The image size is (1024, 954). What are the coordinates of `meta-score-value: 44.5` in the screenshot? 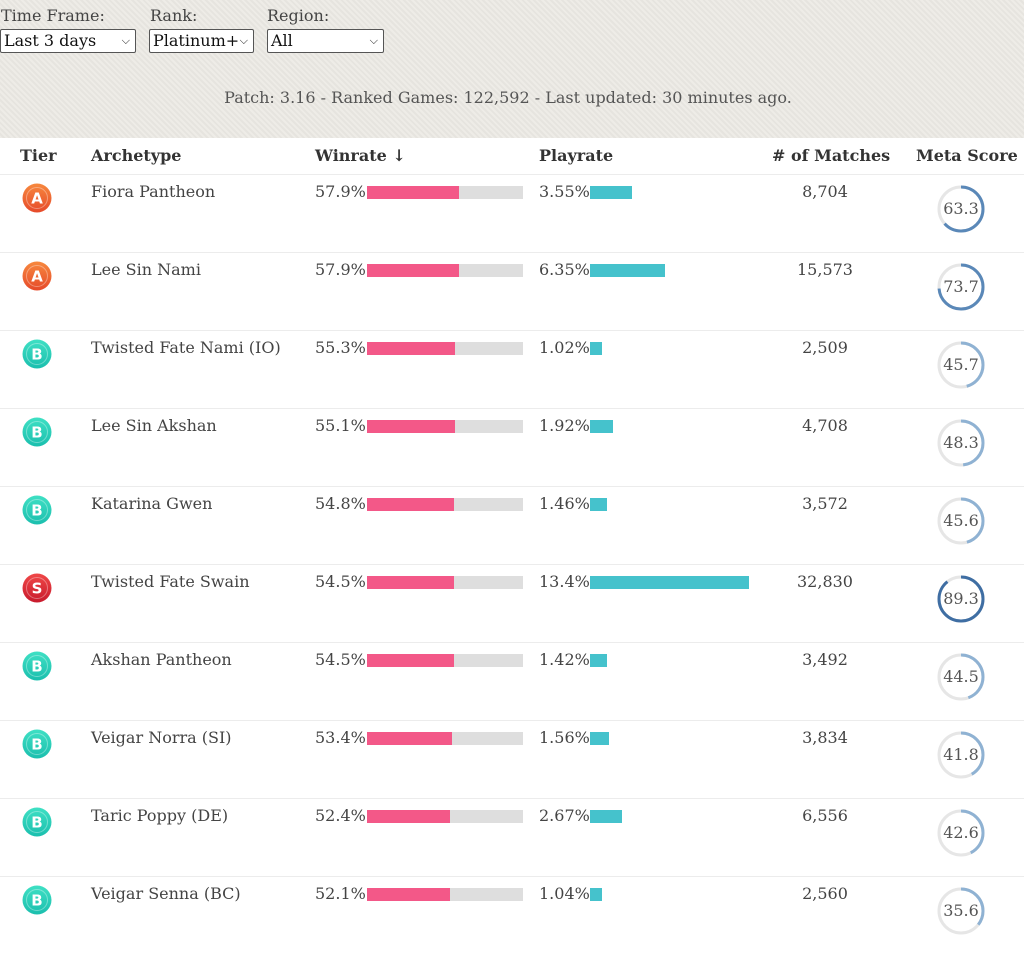 It's located at (961, 676).